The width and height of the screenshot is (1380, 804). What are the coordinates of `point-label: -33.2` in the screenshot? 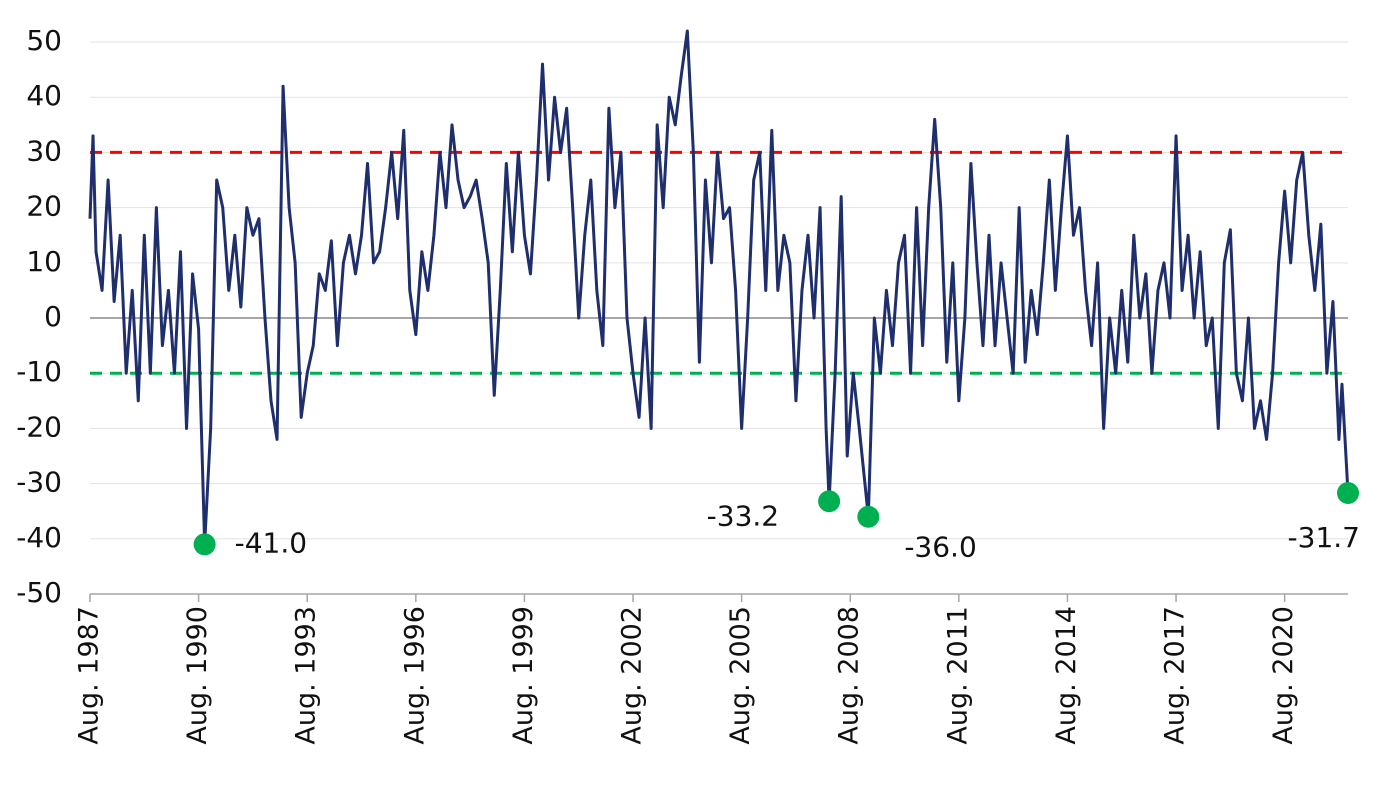 It's located at (743, 515).